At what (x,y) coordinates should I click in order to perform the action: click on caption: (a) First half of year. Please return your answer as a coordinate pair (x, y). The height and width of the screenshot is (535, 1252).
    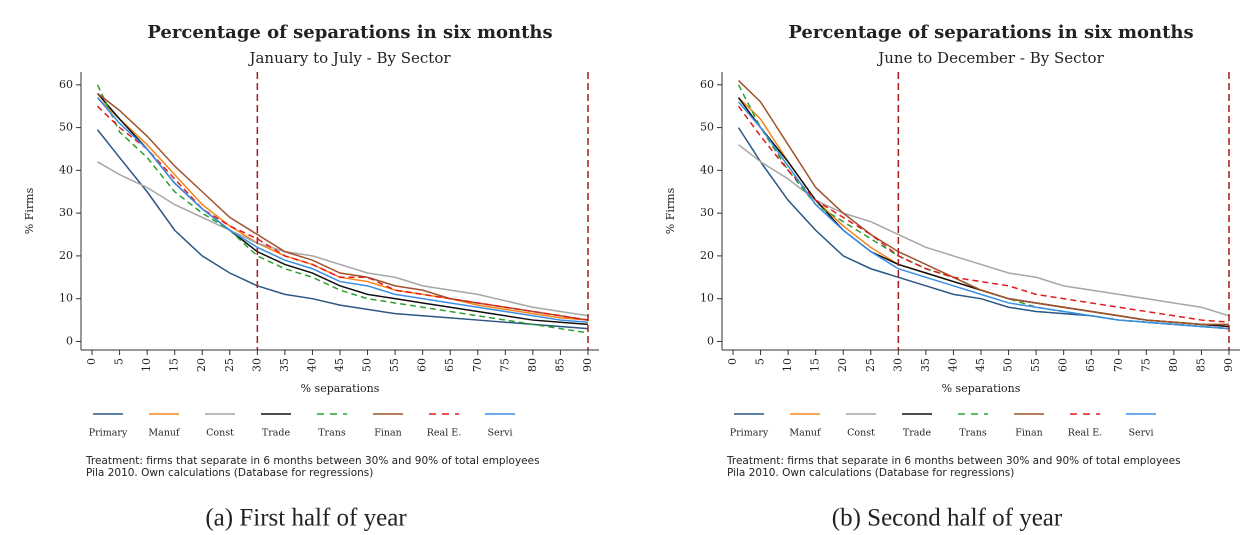
    Looking at the image, I should click on (306, 518).